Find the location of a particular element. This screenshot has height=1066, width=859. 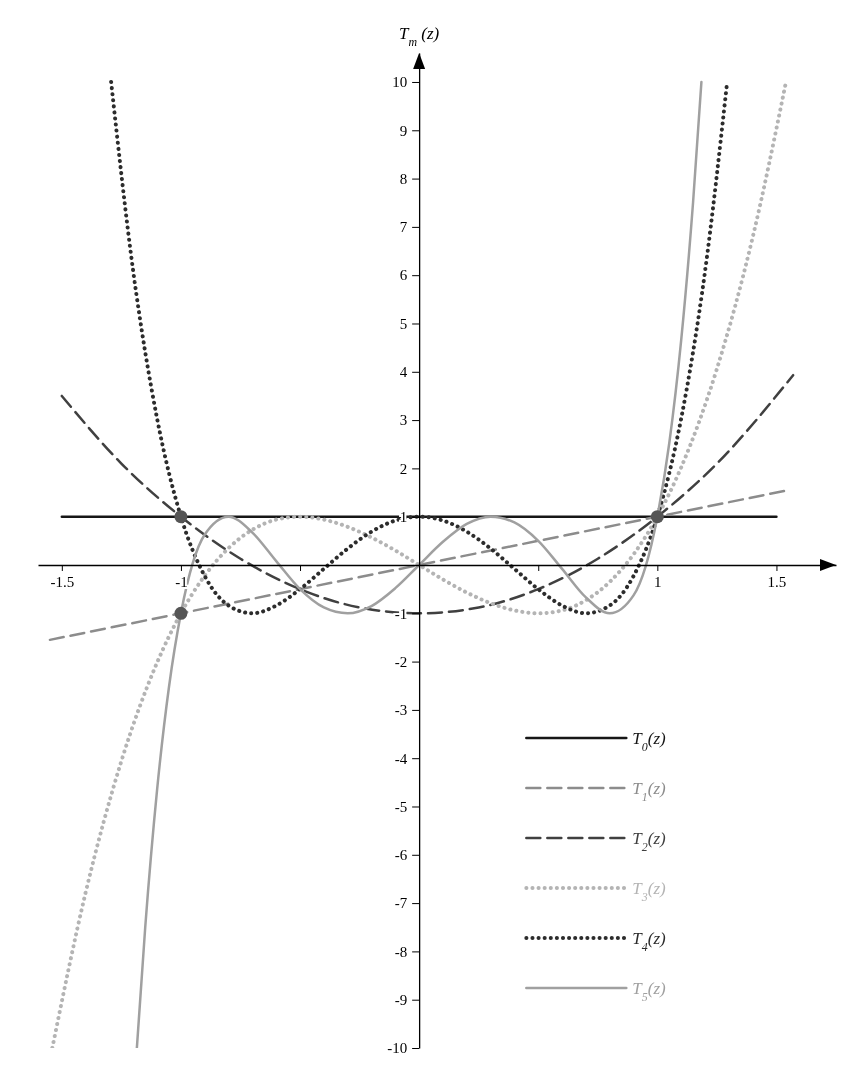

y-tick-label: 3 is located at coordinates (403, 420).